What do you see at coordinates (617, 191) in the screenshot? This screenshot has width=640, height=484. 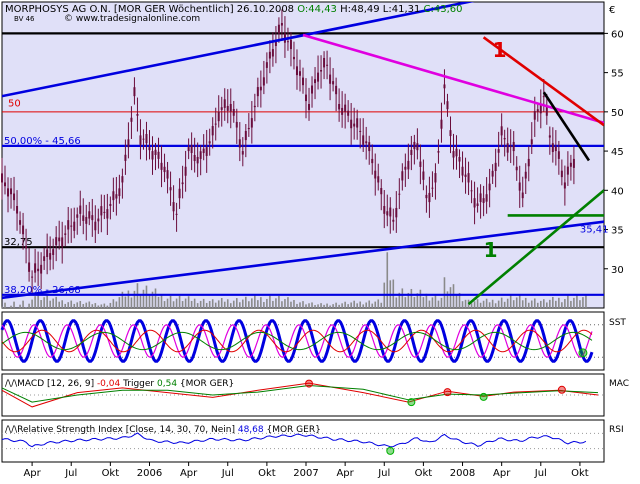 I see `price-tick-label: 40` at bounding box center [617, 191].